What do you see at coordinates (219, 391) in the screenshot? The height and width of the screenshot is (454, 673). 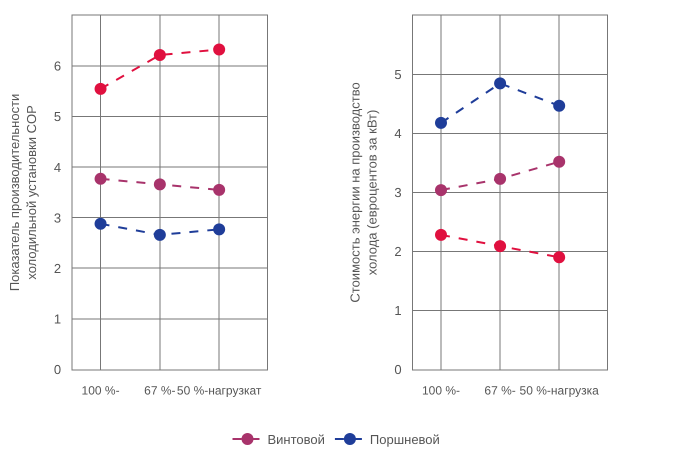 I see `x-tick-label: 50 %-нагрузкат` at bounding box center [219, 391].